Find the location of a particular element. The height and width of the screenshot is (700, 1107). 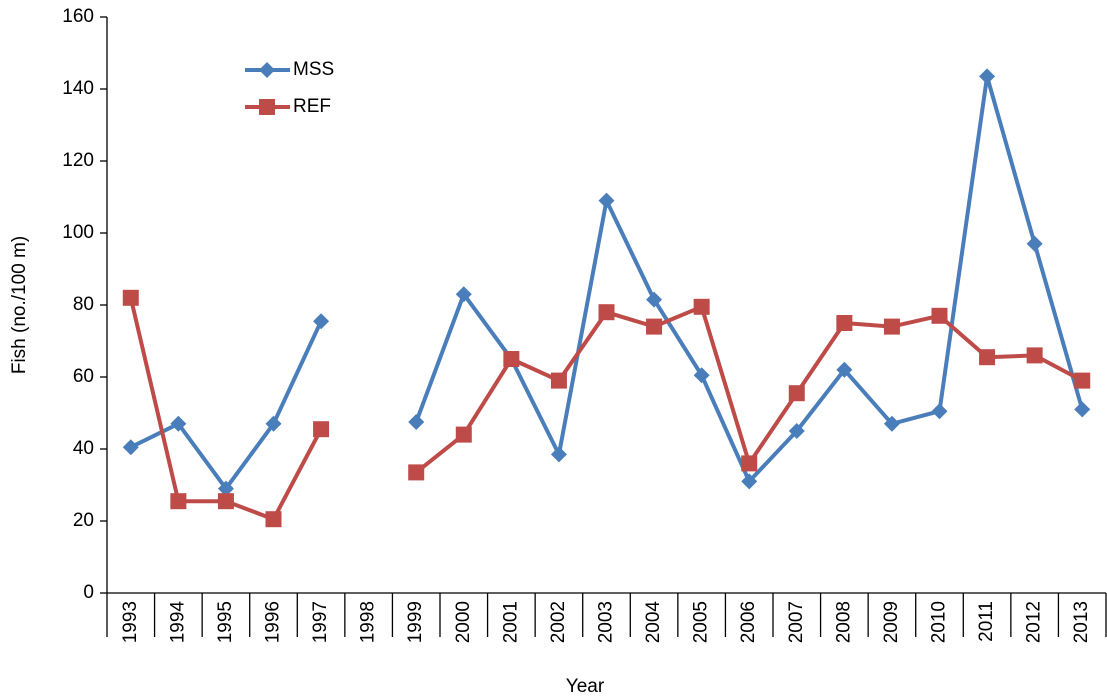

x-tick-label: 2009 is located at coordinates (891, 622).